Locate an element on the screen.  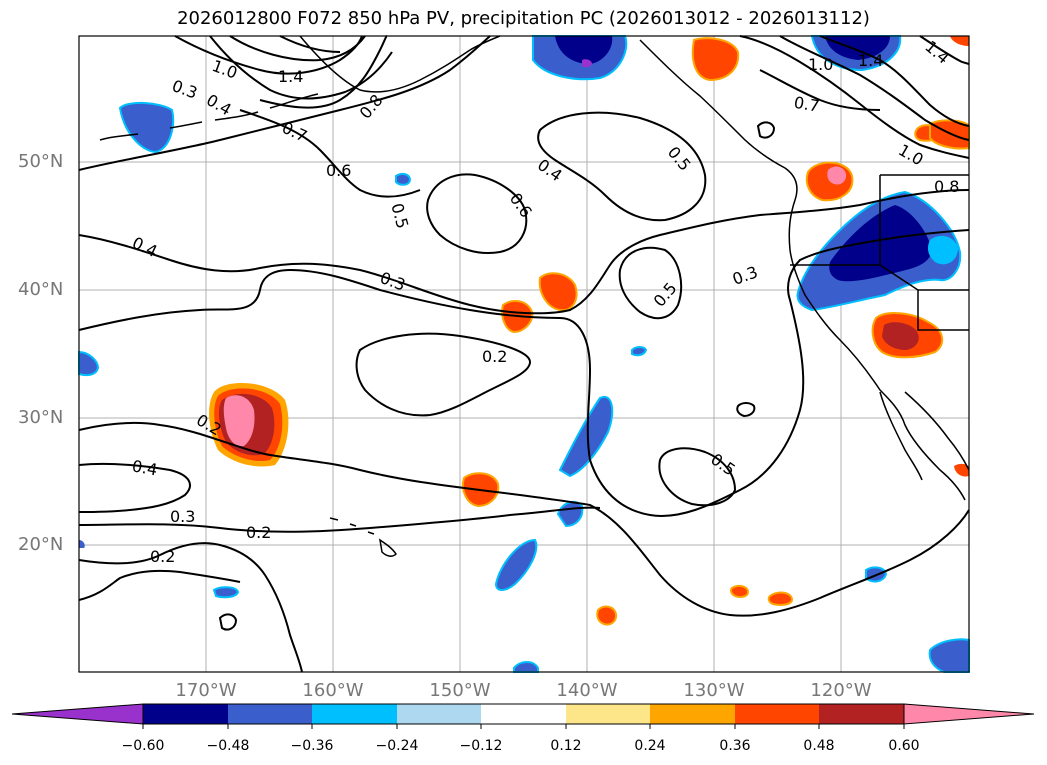
latitude-label: 40°N is located at coordinates (41, 289).